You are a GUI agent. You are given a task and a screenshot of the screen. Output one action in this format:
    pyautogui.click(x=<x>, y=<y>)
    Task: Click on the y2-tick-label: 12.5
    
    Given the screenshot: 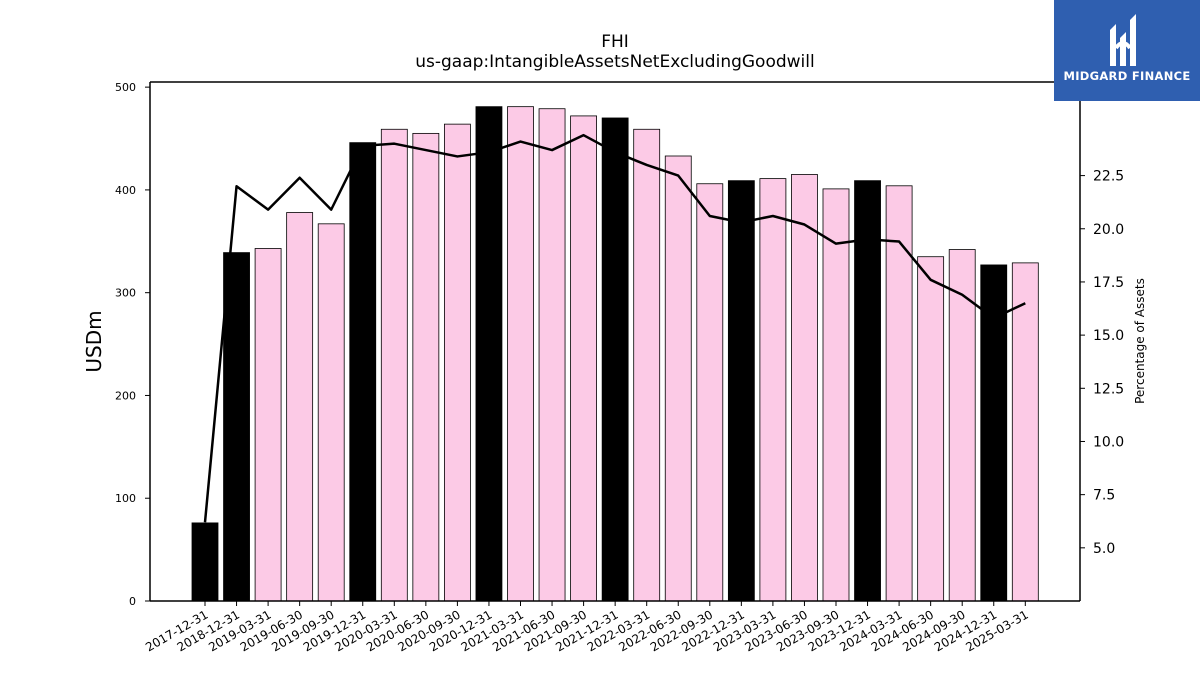 What is the action you would take?
    pyautogui.click(x=1108, y=389)
    